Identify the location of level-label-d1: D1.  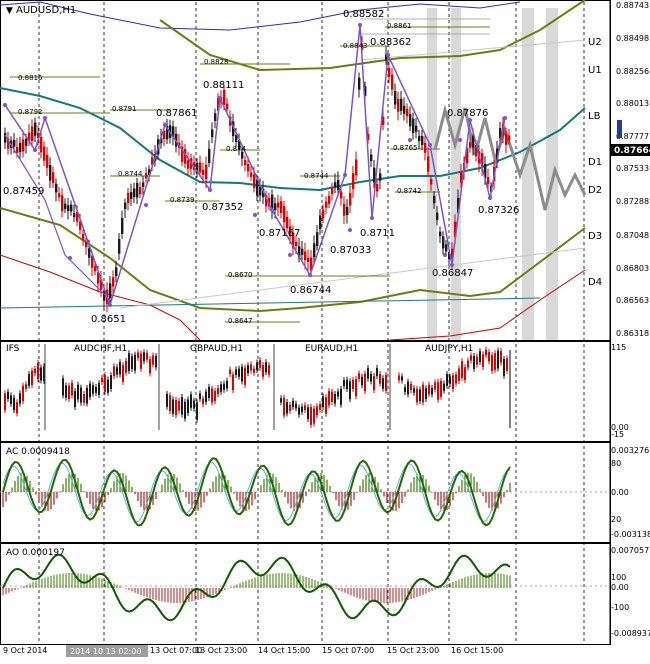
(595, 162).